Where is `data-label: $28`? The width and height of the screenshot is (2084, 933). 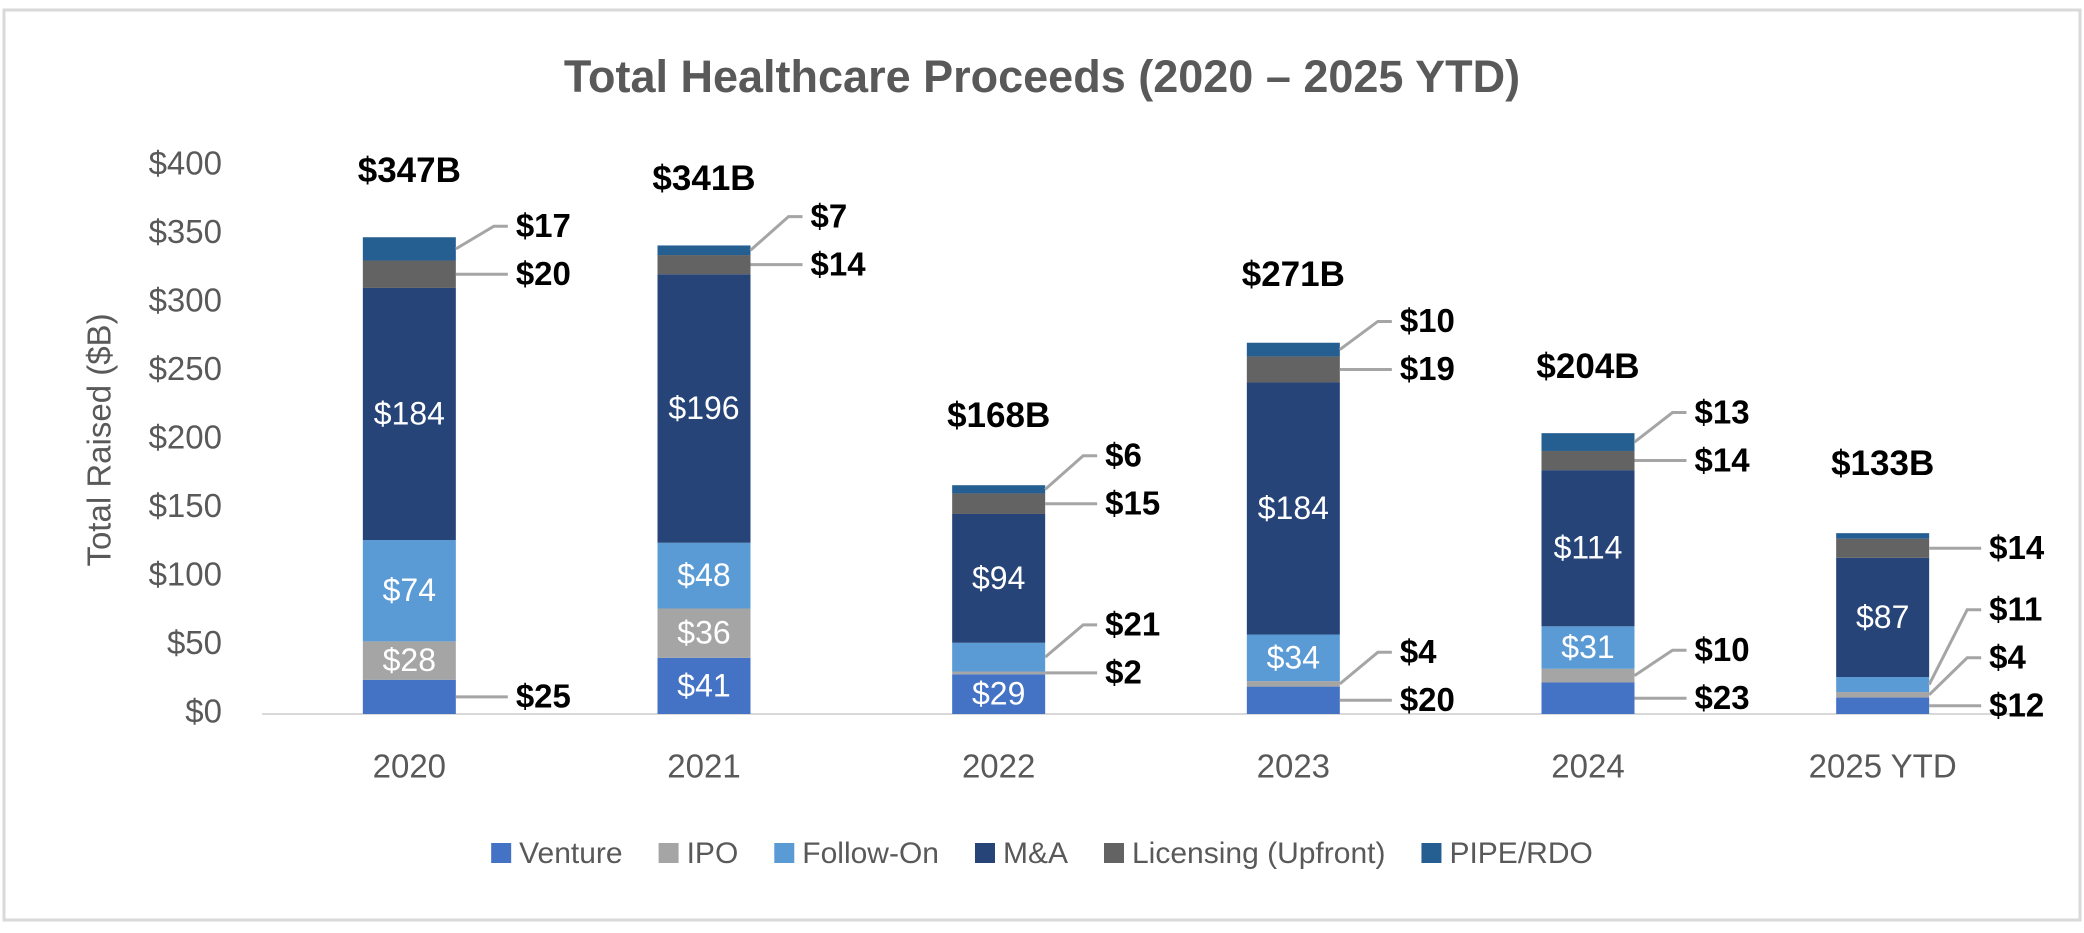 data-label: $28 is located at coordinates (409, 660).